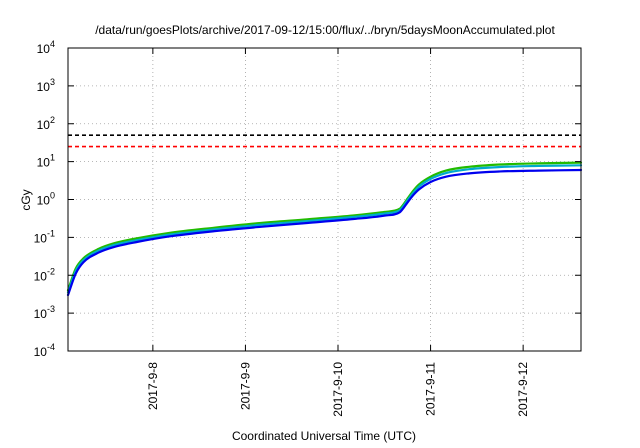  I want to click on y-tick-label: 10¹, so click(46, 161).